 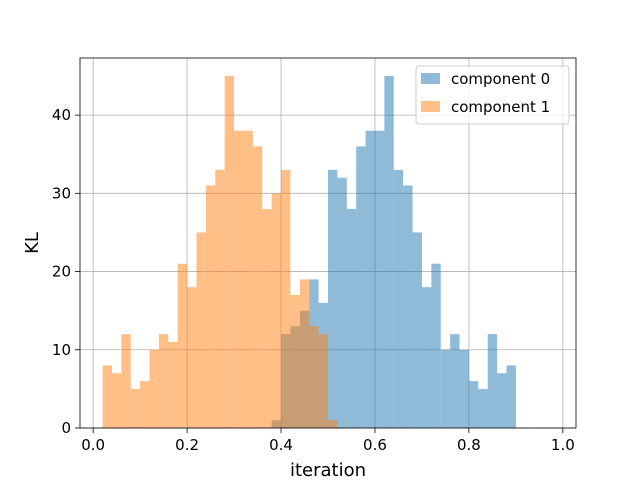 I want to click on x-tick-label: 1.0, so click(x=563, y=445).